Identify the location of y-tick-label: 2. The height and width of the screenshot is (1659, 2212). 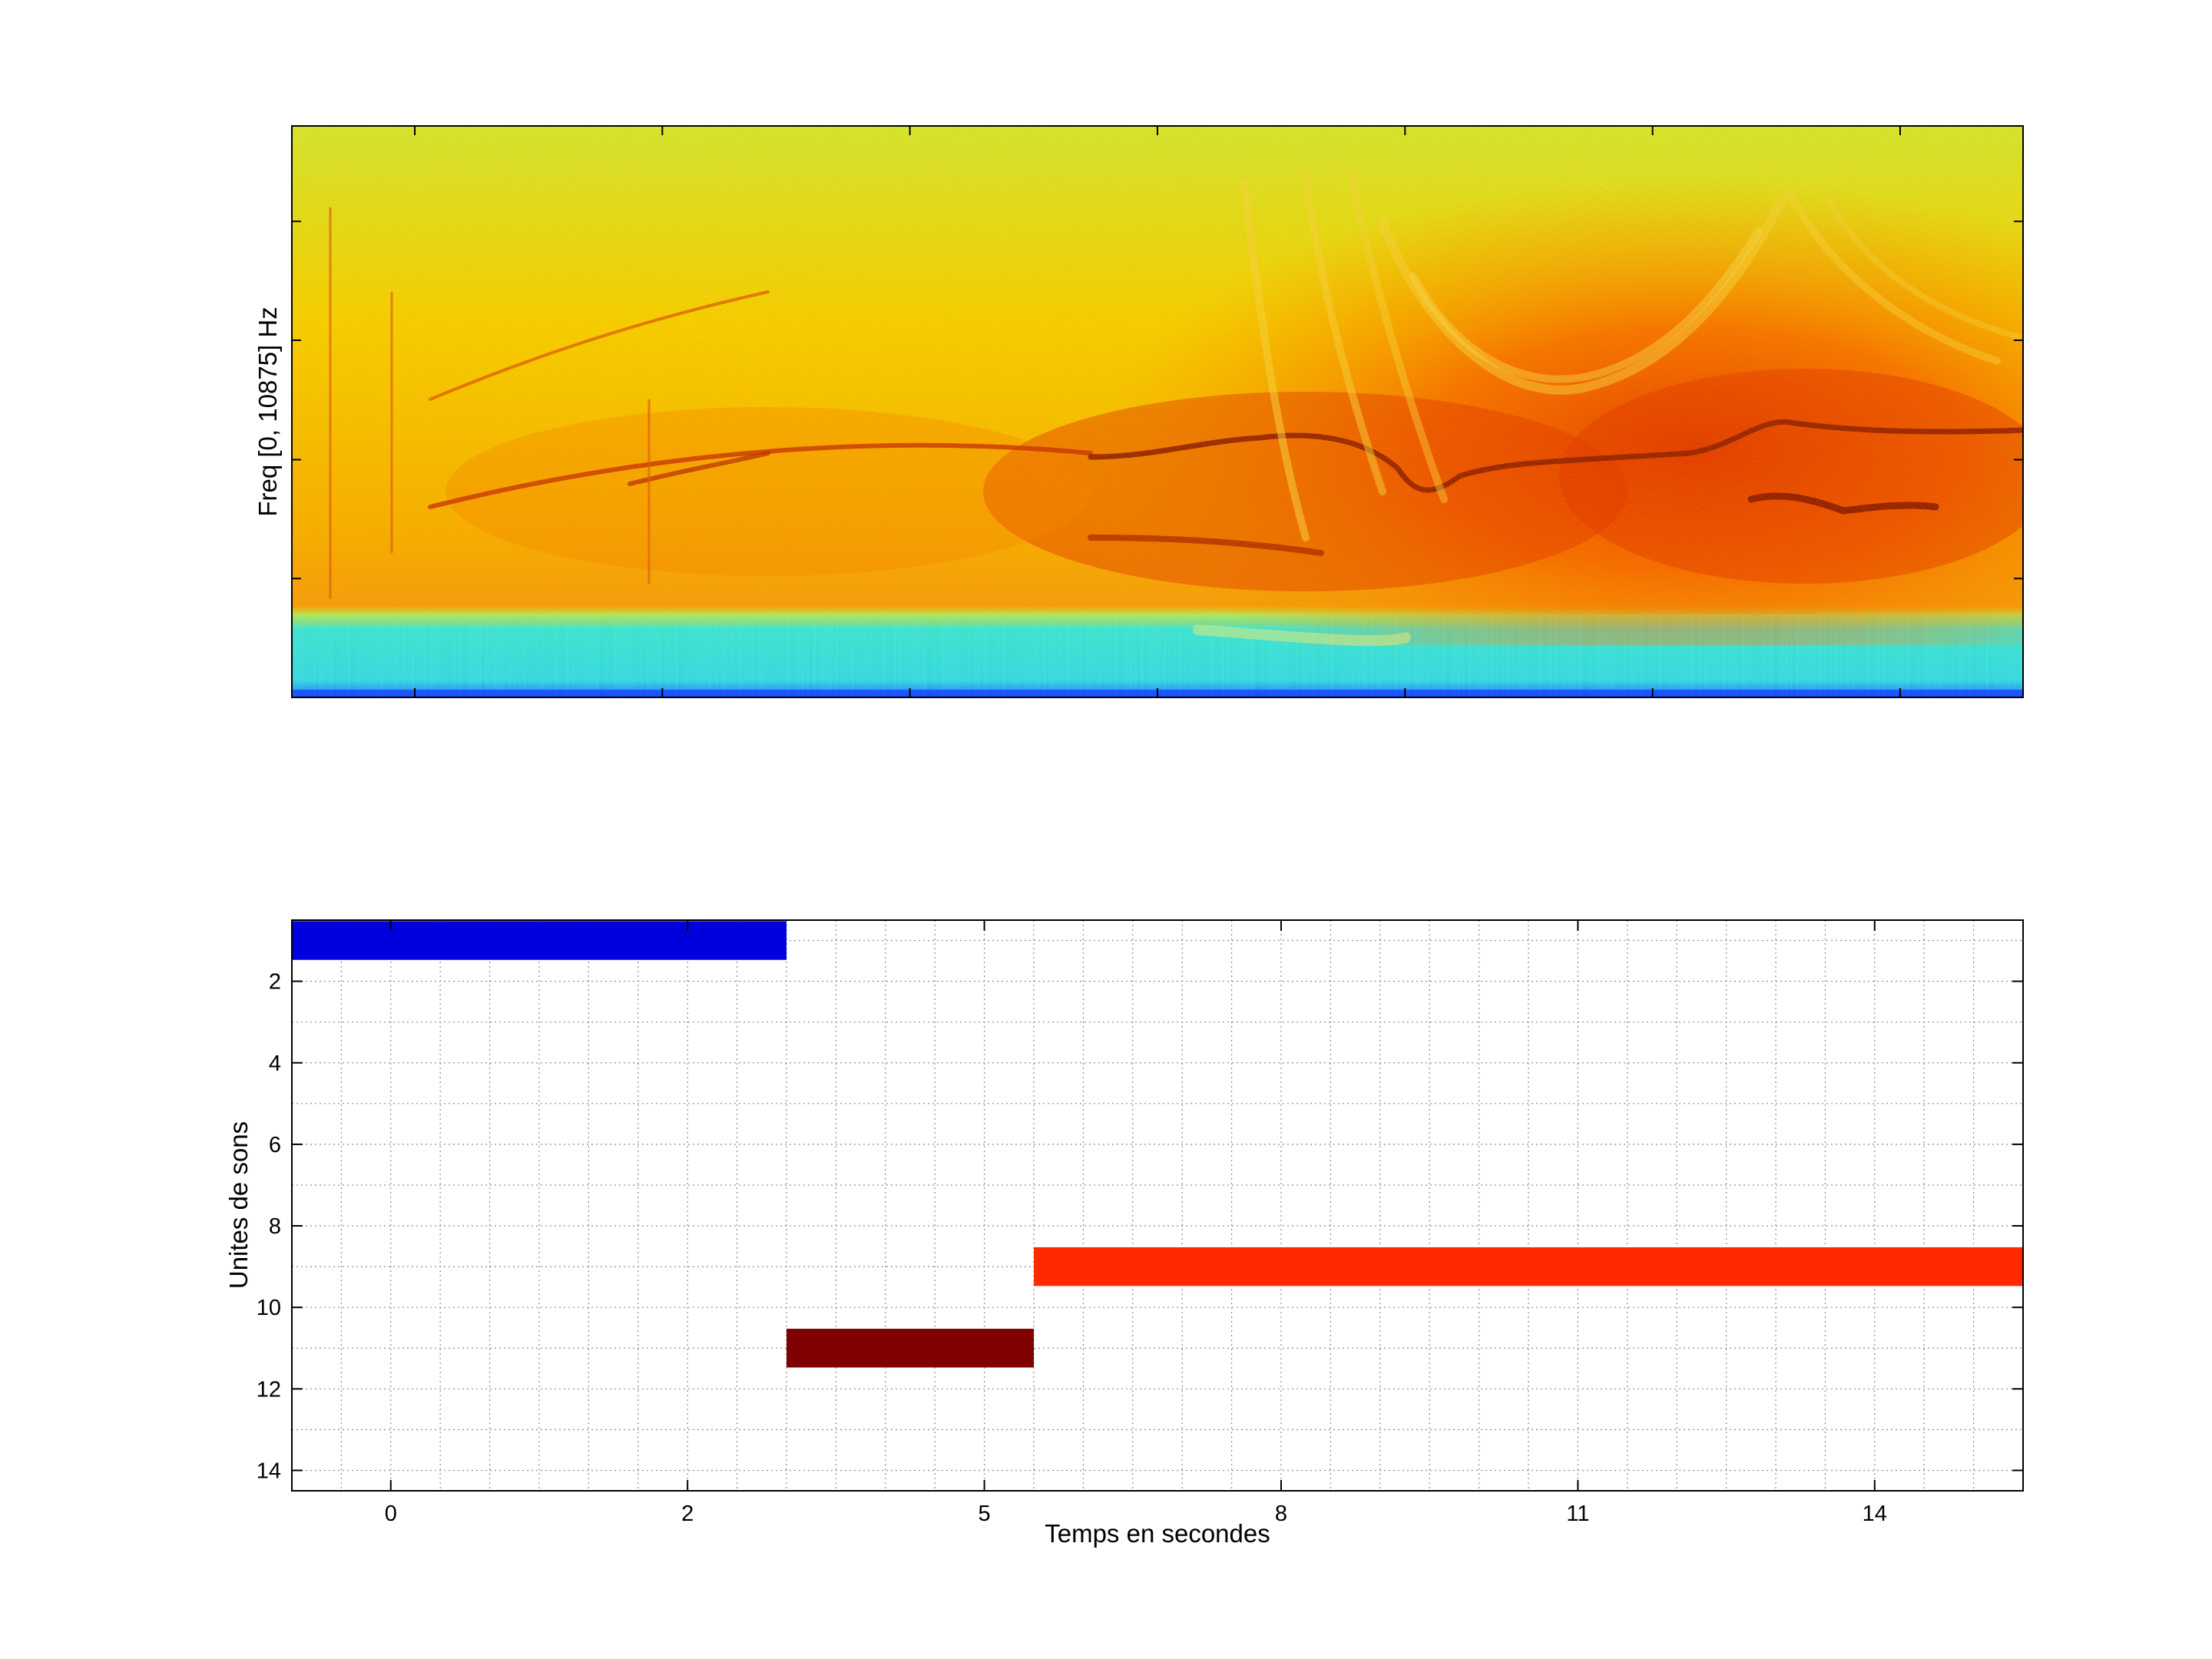
(275, 983).